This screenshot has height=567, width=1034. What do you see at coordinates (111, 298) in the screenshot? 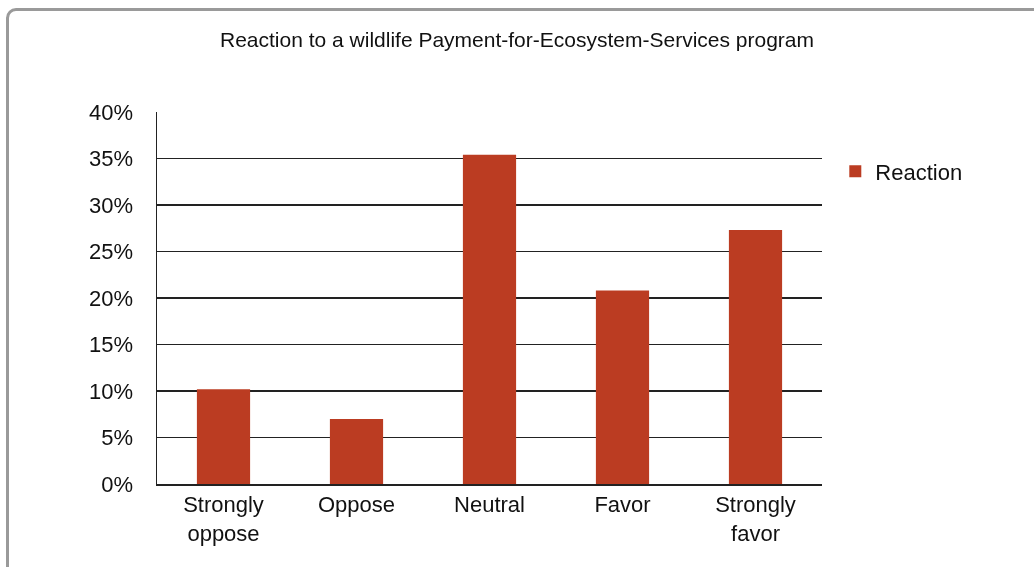
I see `y-tick-label: 20%` at bounding box center [111, 298].